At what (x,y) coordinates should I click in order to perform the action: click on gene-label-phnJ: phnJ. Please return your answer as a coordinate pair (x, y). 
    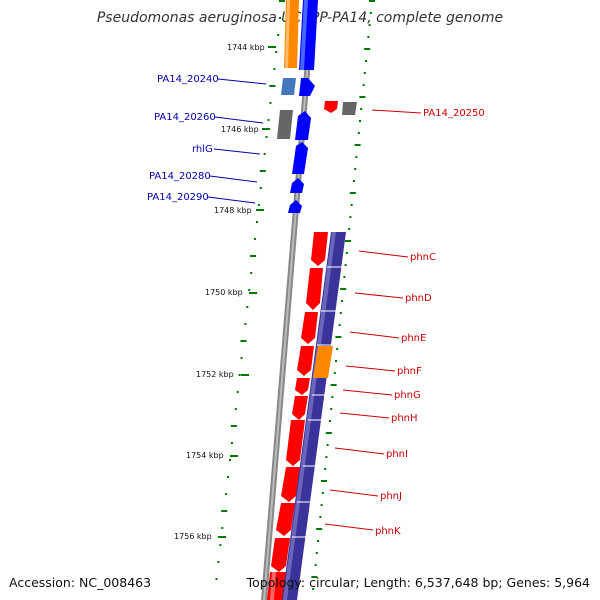
    Looking at the image, I should click on (391, 496).